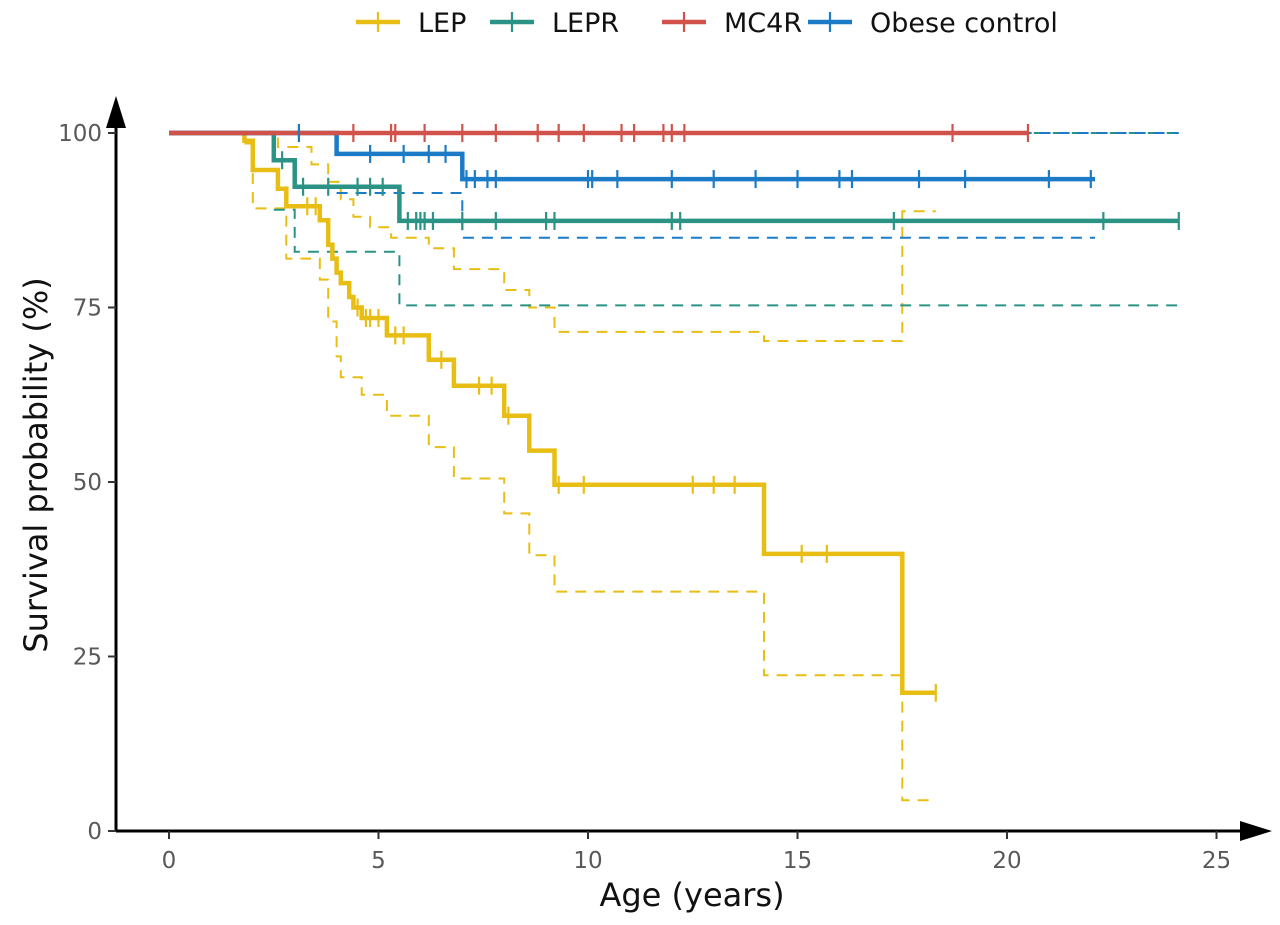  I want to click on y-axis-ticks: 0 25 50 75 100, so click(87, 483).